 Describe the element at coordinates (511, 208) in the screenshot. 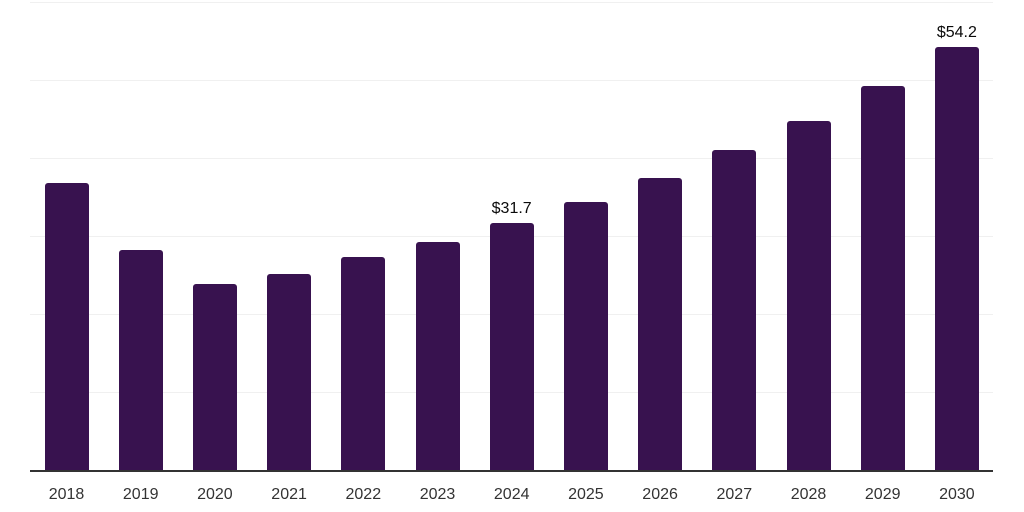

I see `value-label-2024: $31.7` at that location.